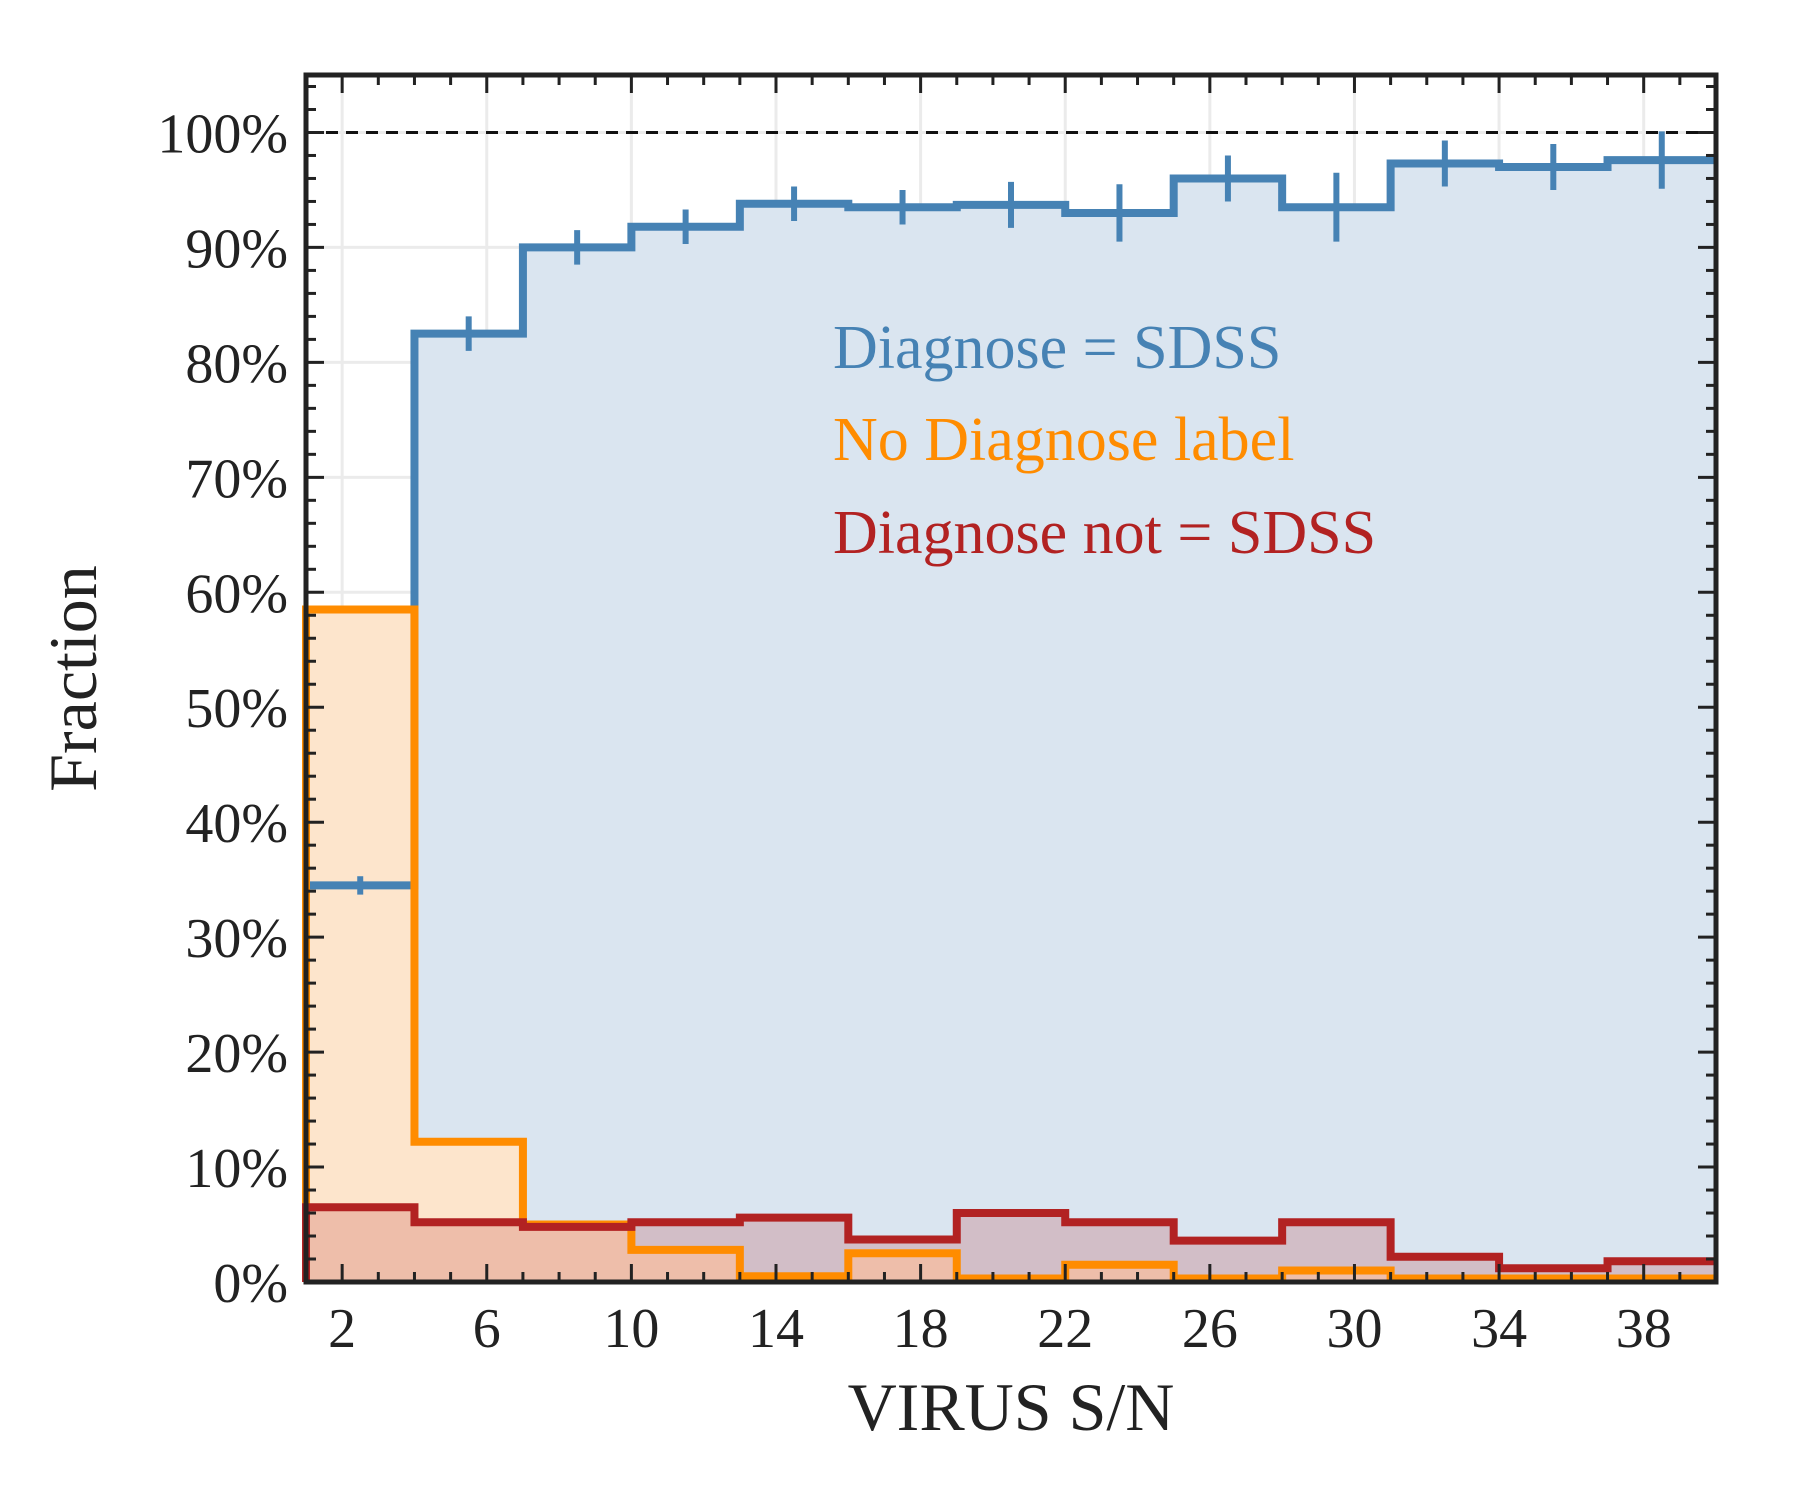 The width and height of the screenshot is (1800, 1500). Describe the element at coordinates (236, 249) in the screenshot. I see `y-tick-label-90: 90%` at that location.